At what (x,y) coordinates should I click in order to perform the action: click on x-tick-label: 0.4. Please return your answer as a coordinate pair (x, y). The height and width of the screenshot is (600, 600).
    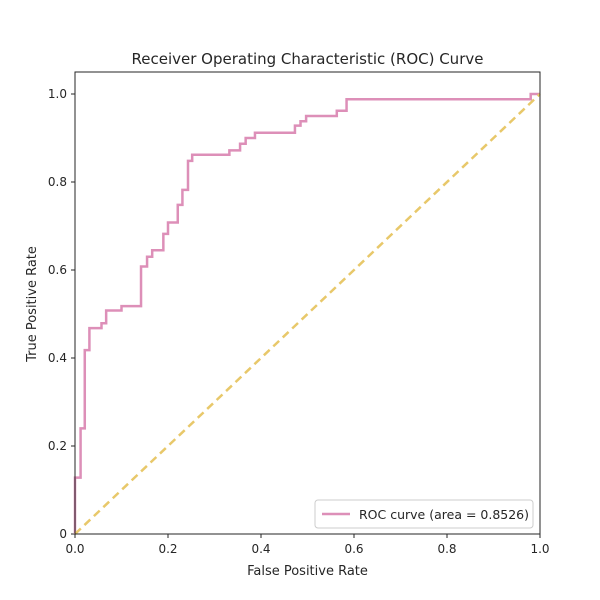
    Looking at the image, I should click on (260, 549).